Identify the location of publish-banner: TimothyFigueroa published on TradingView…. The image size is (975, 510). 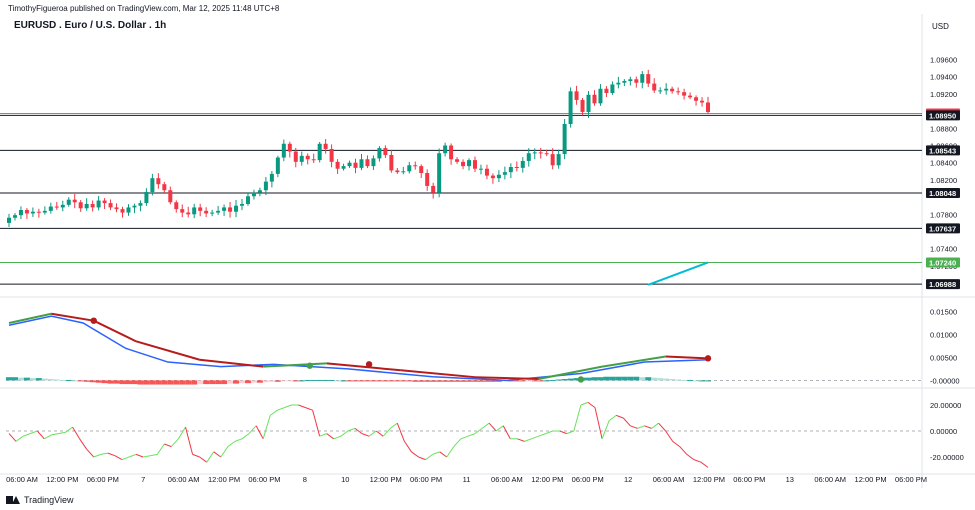
(144, 8).